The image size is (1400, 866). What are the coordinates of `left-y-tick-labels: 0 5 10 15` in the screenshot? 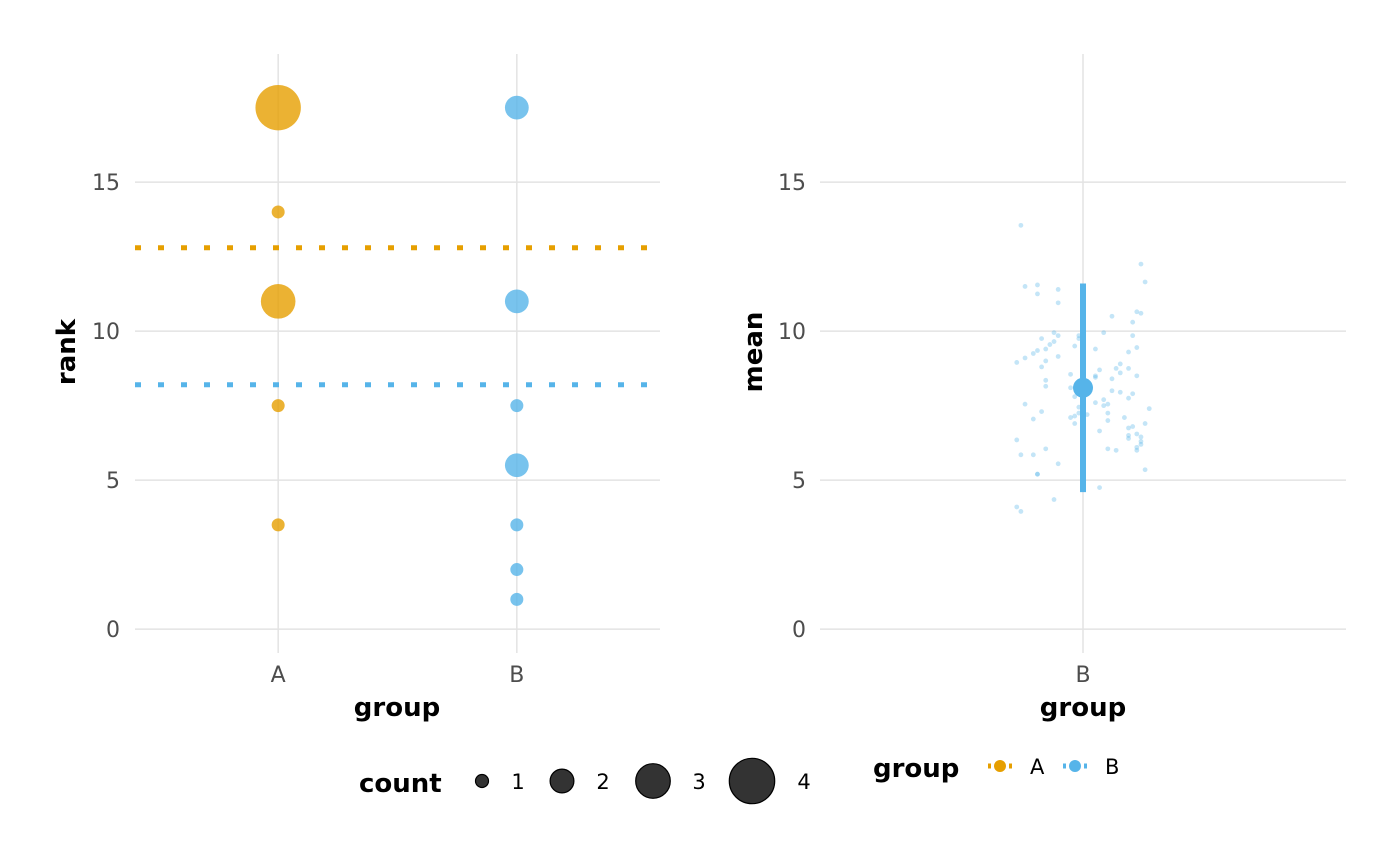 It's located at (106, 407).